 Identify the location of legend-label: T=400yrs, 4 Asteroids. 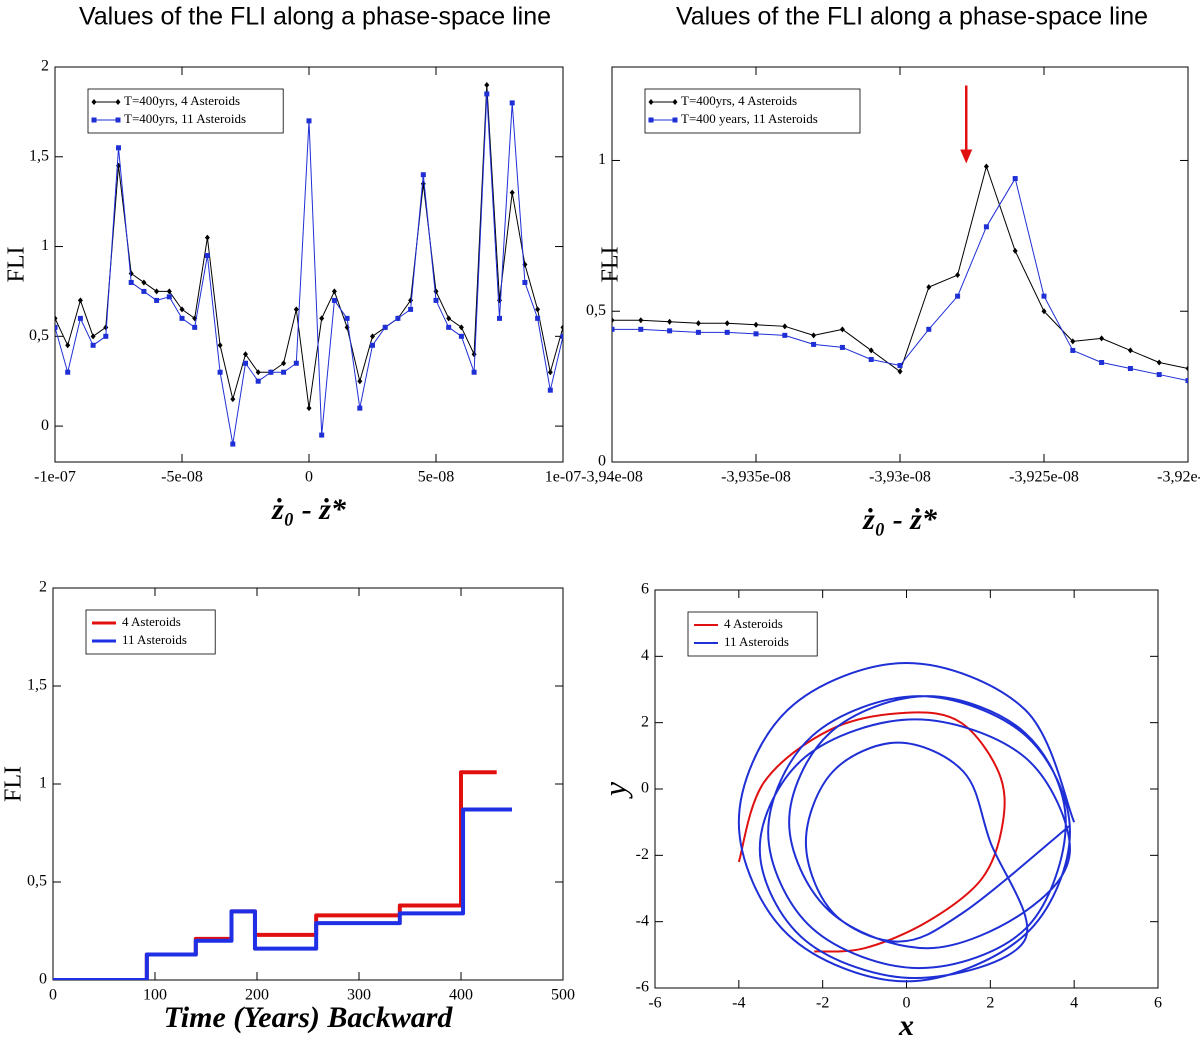
(739, 100).